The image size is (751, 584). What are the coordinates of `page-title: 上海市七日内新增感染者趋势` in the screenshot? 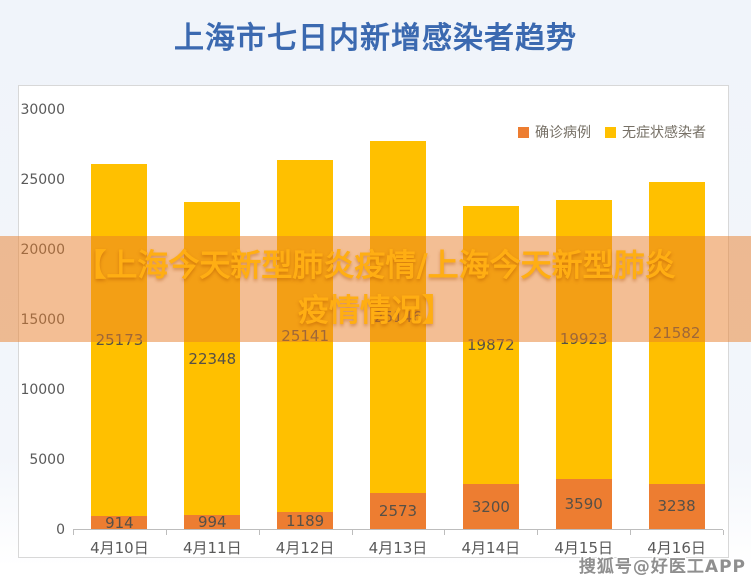 It's located at (375, 38).